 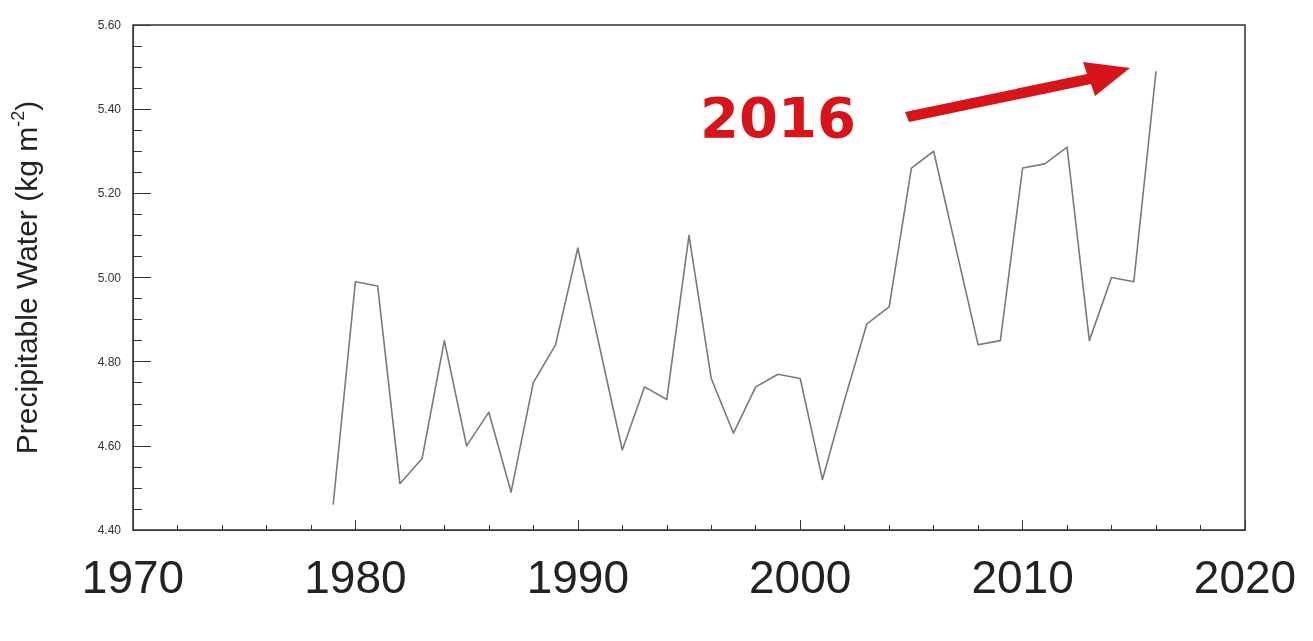 What do you see at coordinates (109, 109) in the screenshot?
I see `y-tick-label: 5.40` at bounding box center [109, 109].